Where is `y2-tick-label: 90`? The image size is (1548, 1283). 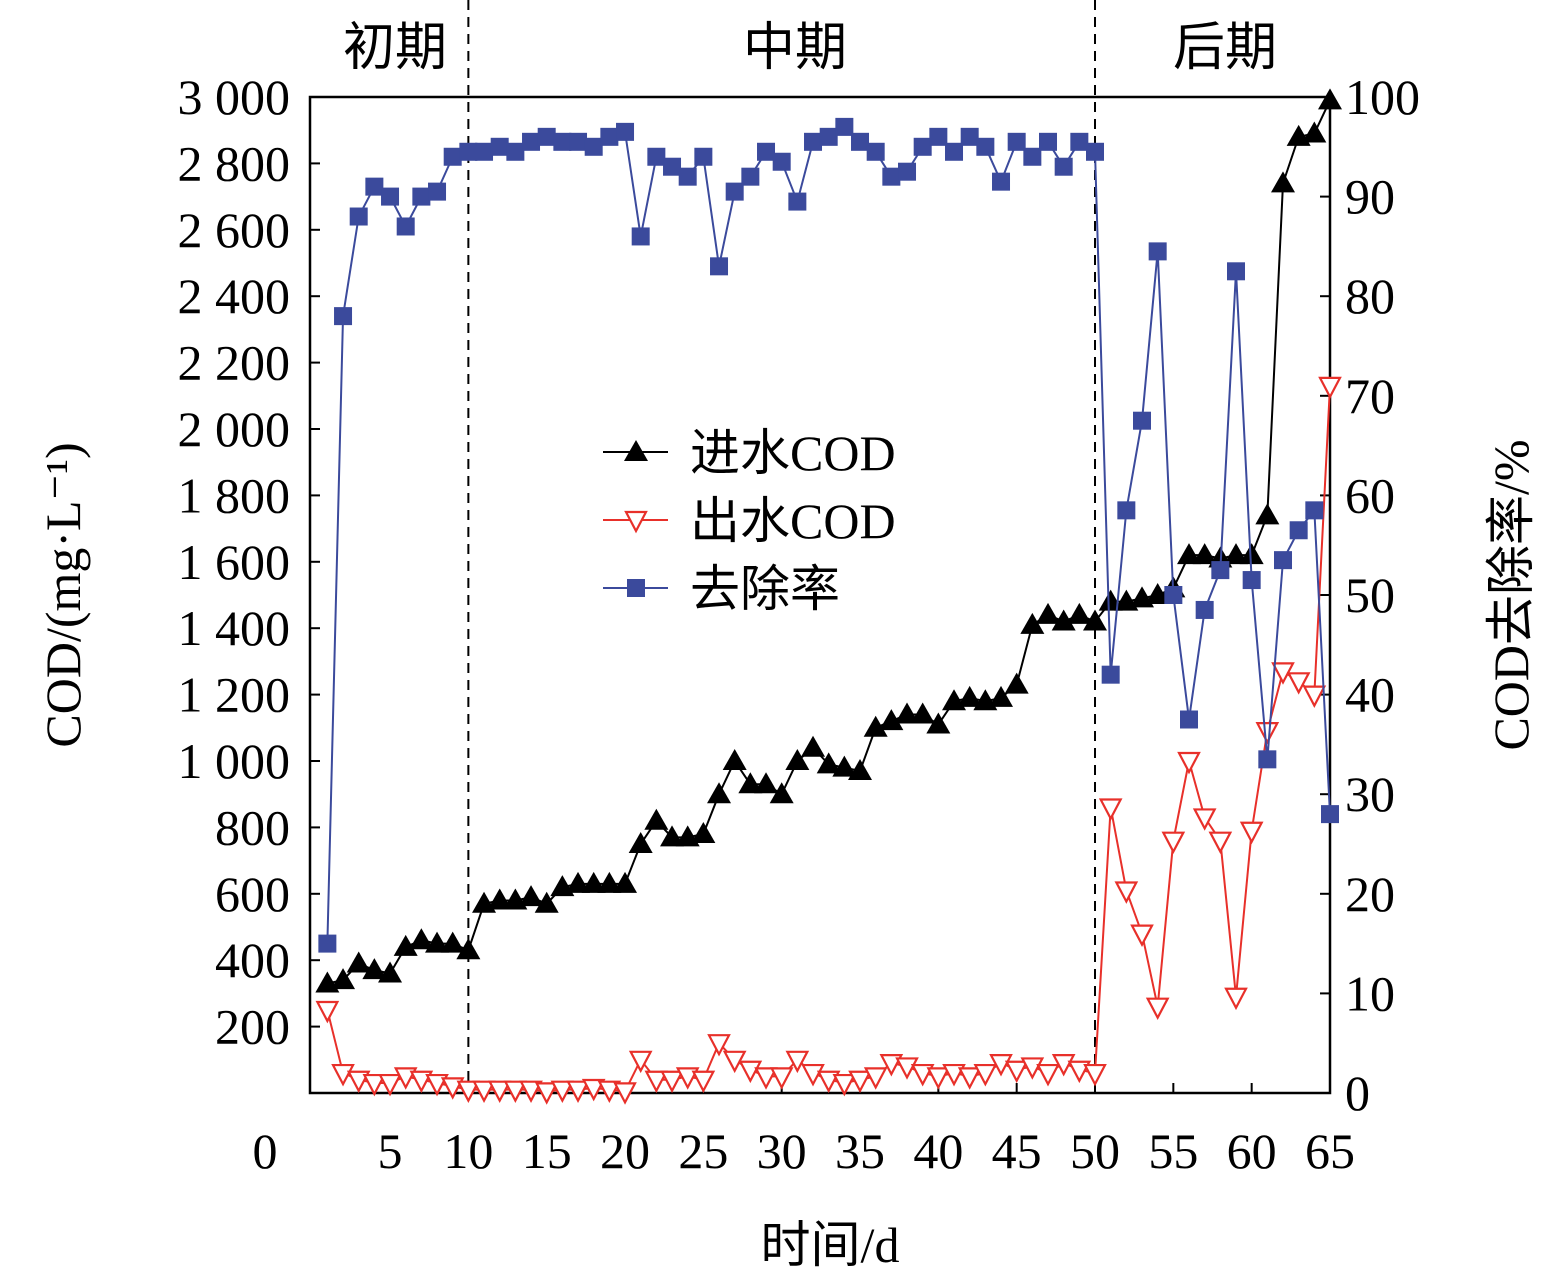 y2-tick-label: 90 is located at coordinates (1370, 197).